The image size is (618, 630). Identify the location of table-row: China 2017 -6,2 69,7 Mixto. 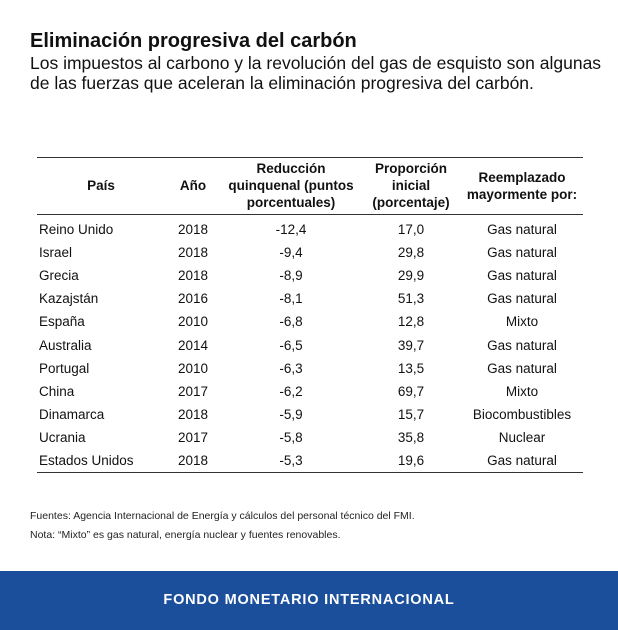
(310, 391).